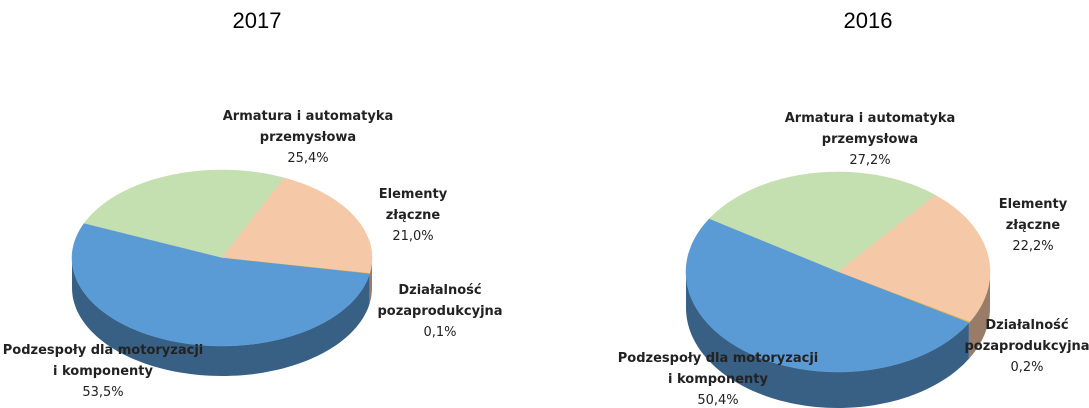  I want to click on slice-label: Działalność pozaprodukcyjna 0,2%, so click(1026, 346).